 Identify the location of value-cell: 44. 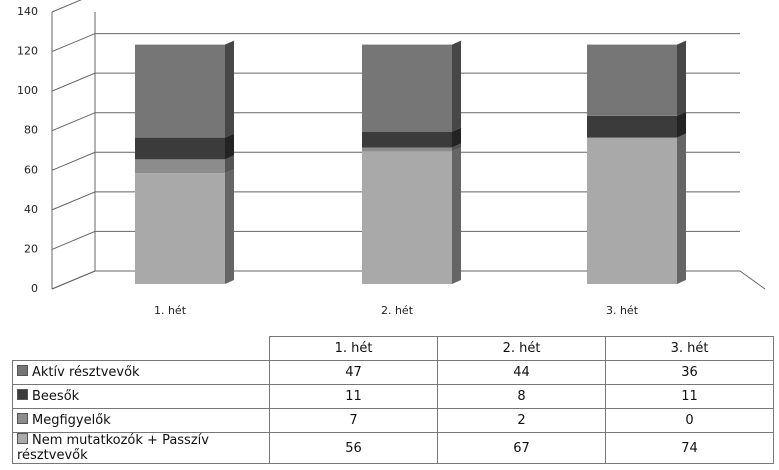
(521, 372).